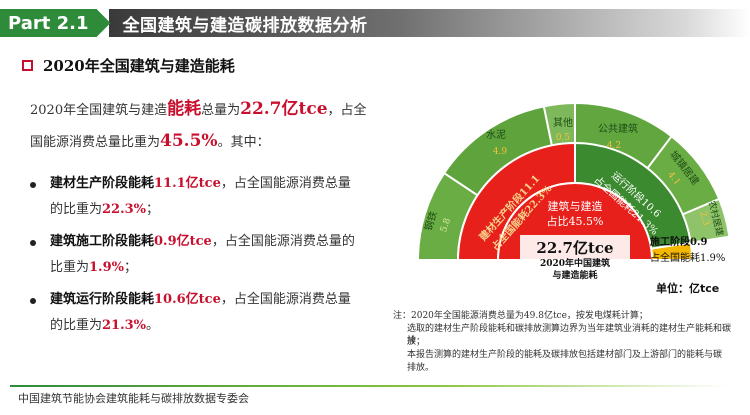 This screenshot has height=415, width=750. I want to click on section-title: 2020年全国建筑与建造能耗, so click(139, 66).